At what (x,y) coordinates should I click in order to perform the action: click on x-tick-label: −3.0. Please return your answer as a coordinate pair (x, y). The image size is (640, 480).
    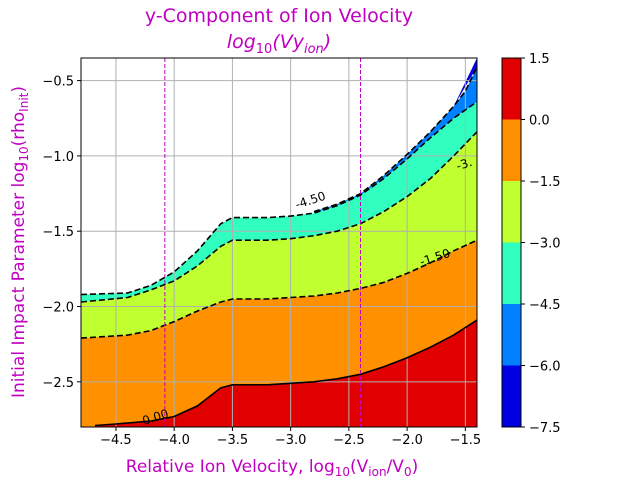
    Looking at the image, I should click on (291, 440).